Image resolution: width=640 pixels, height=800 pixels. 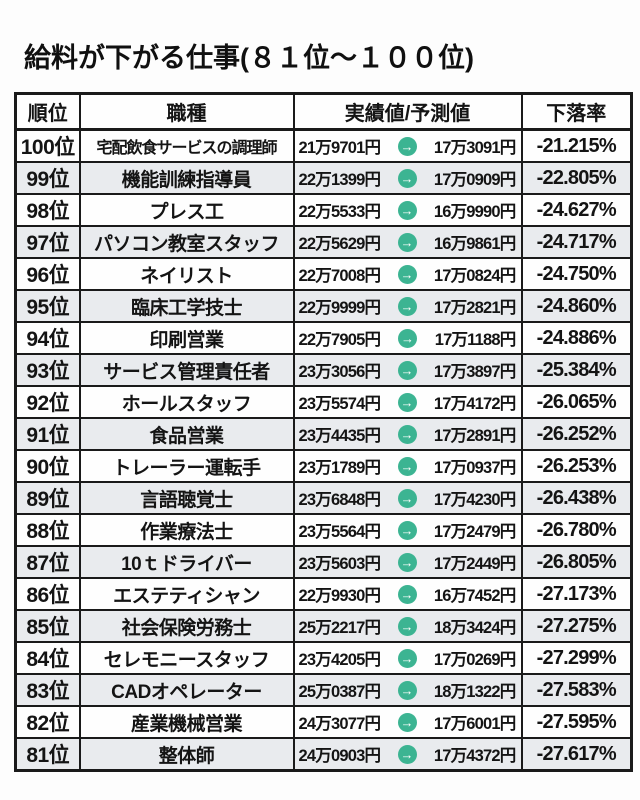 I want to click on header-values: 実績値/予測値, so click(x=407, y=111).